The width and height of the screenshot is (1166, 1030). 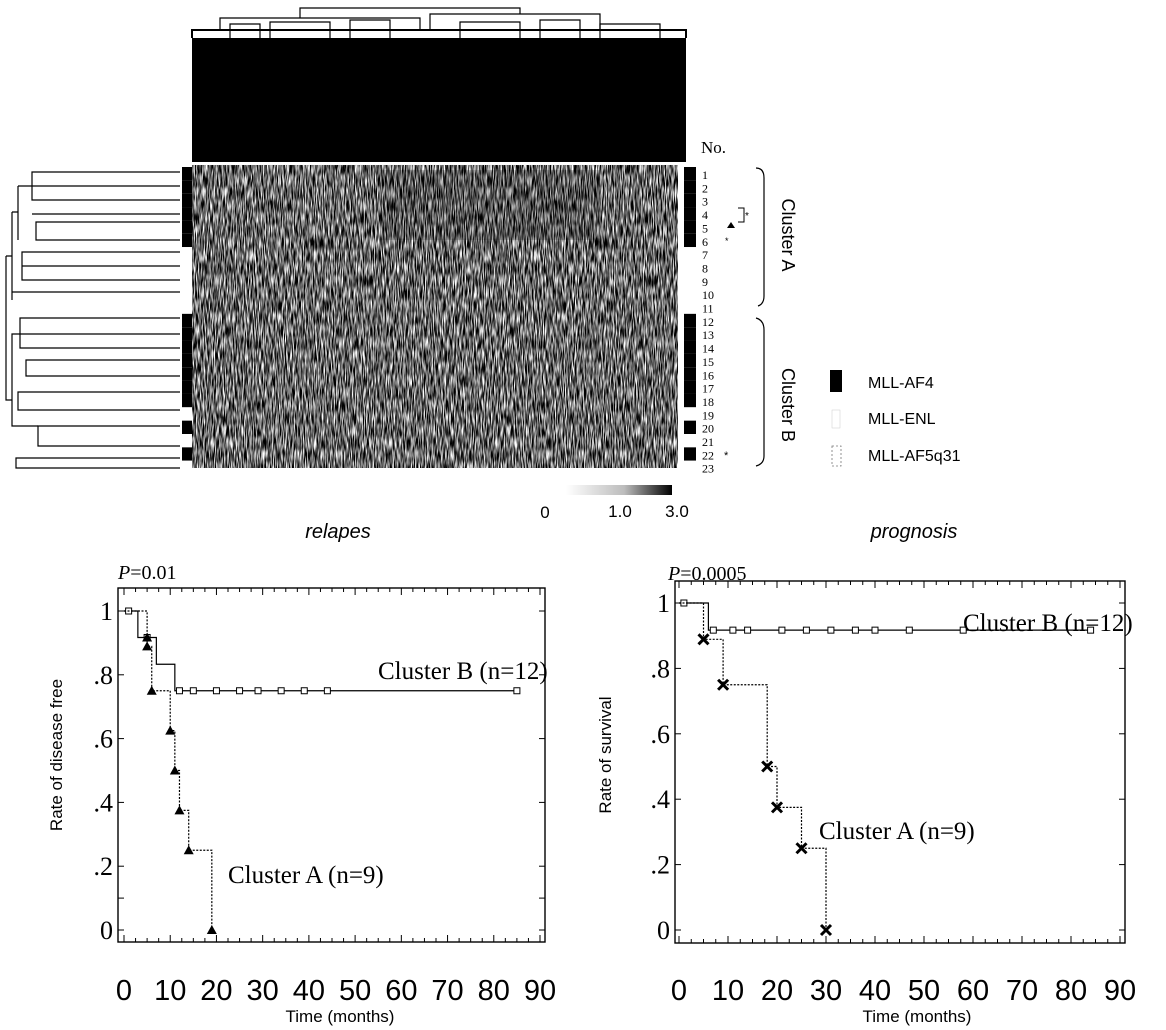 What do you see at coordinates (914, 456) in the screenshot?
I see `legend-label-af5q31: MLL-AF5q31` at bounding box center [914, 456].